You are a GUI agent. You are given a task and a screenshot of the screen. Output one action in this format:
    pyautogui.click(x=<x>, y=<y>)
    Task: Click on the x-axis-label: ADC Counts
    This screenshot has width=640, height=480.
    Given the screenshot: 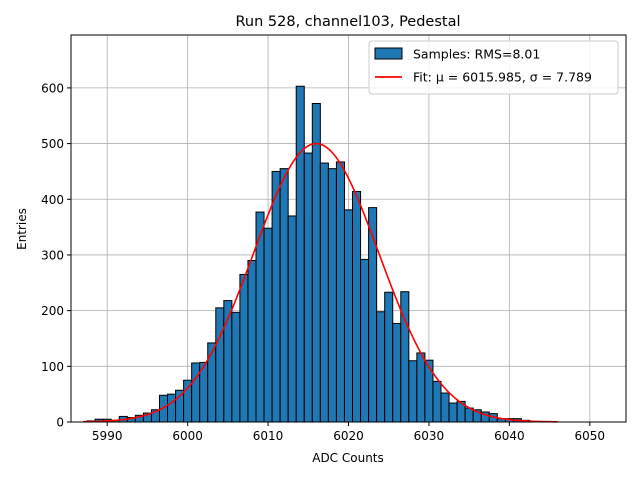 What is the action you would take?
    pyautogui.click(x=348, y=458)
    